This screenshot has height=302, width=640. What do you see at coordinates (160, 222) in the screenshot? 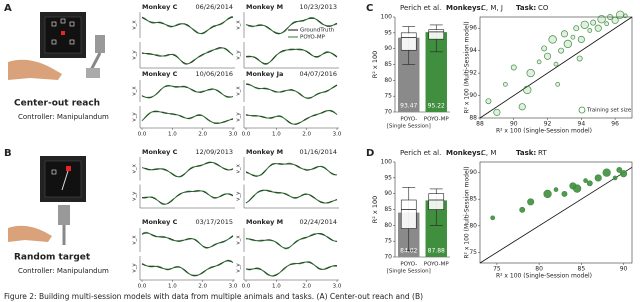
I see `monkey-name: Monkey C` at bounding box center [160, 222].